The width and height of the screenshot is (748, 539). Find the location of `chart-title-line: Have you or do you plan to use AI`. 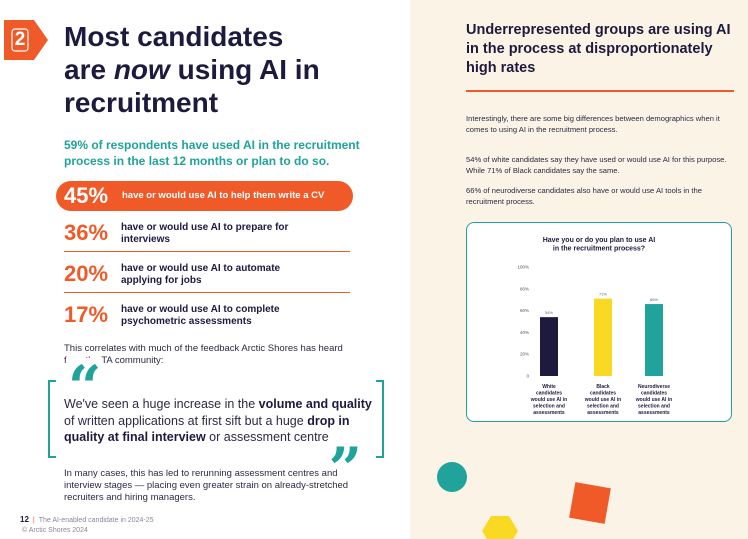

chart-title-line: Have you or do you plan to use AI is located at coordinates (599, 240).